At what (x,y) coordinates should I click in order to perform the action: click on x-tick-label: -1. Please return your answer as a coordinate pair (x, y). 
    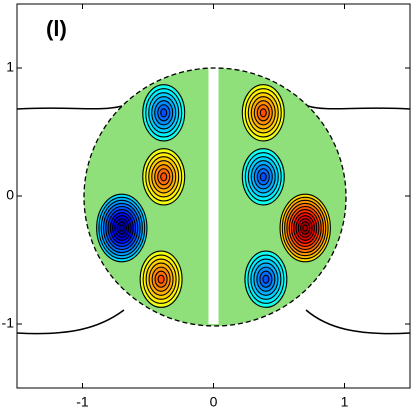
    Looking at the image, I should click on (82, 402).